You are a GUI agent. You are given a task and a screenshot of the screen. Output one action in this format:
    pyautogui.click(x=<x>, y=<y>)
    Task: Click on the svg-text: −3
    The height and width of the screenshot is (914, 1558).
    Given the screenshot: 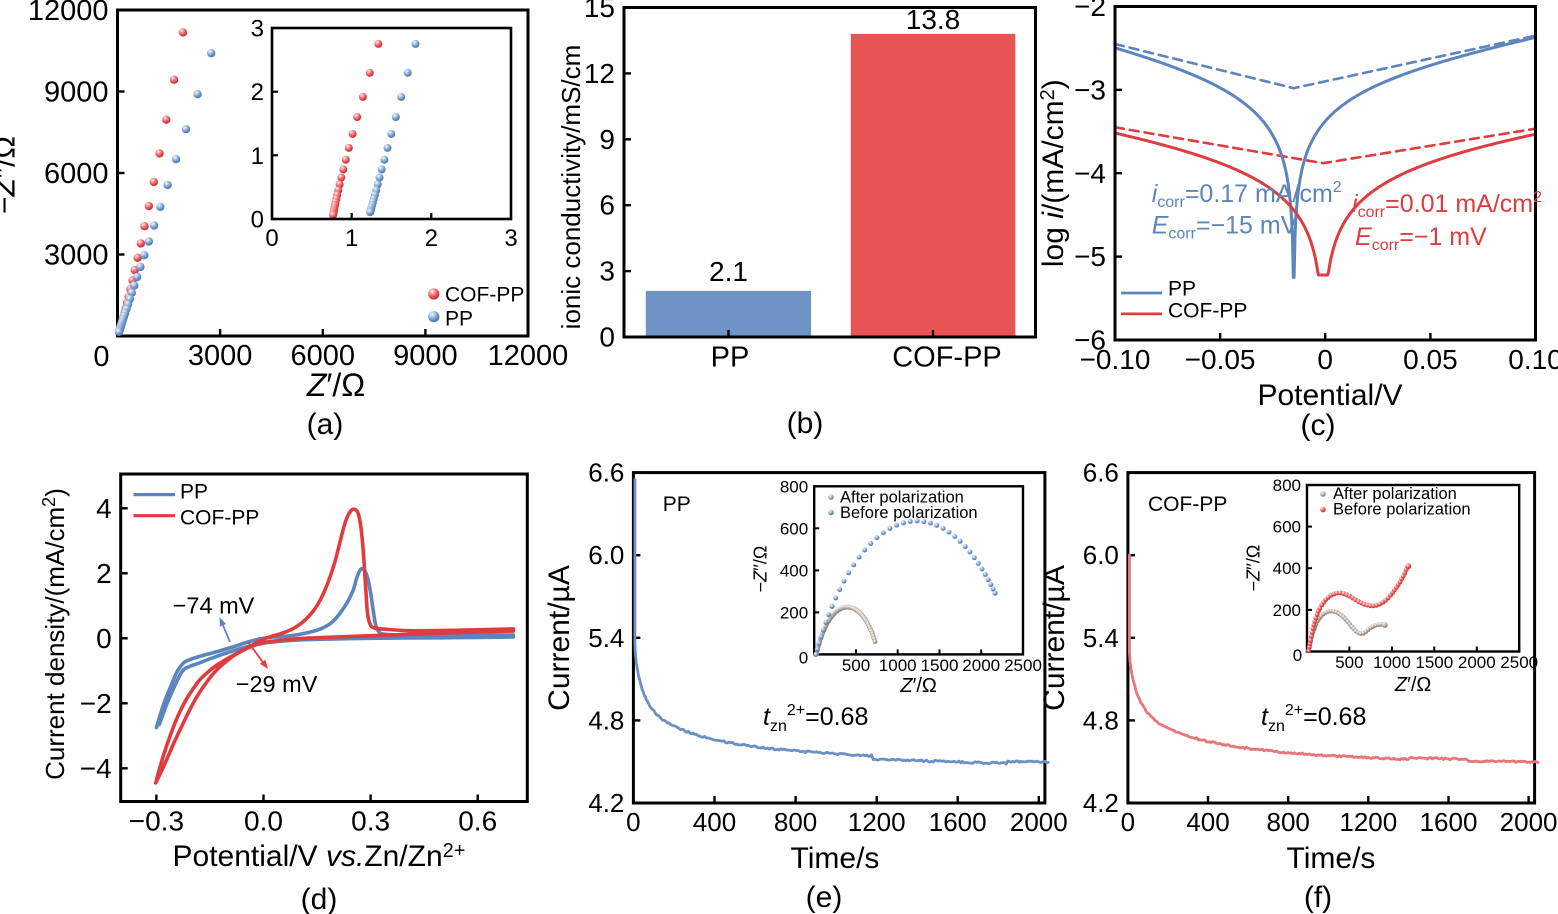 What is the action you would take?
    pyautogui.click(x=1090, y=89)
    